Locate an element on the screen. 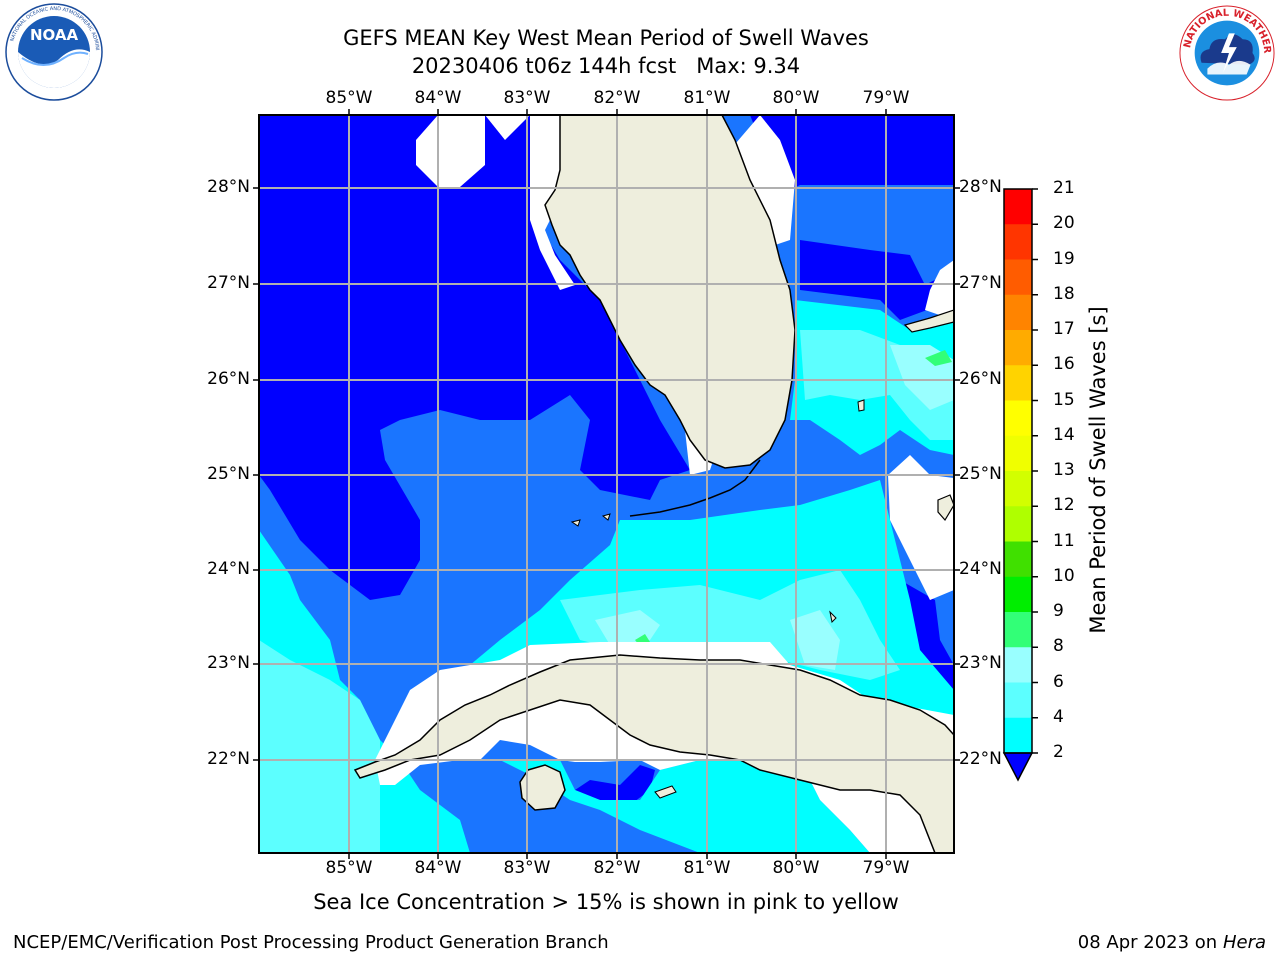 This screenshot has width=1280, height=960. colorbar-tick-label: 17 is located at coordinates (1064, 329).